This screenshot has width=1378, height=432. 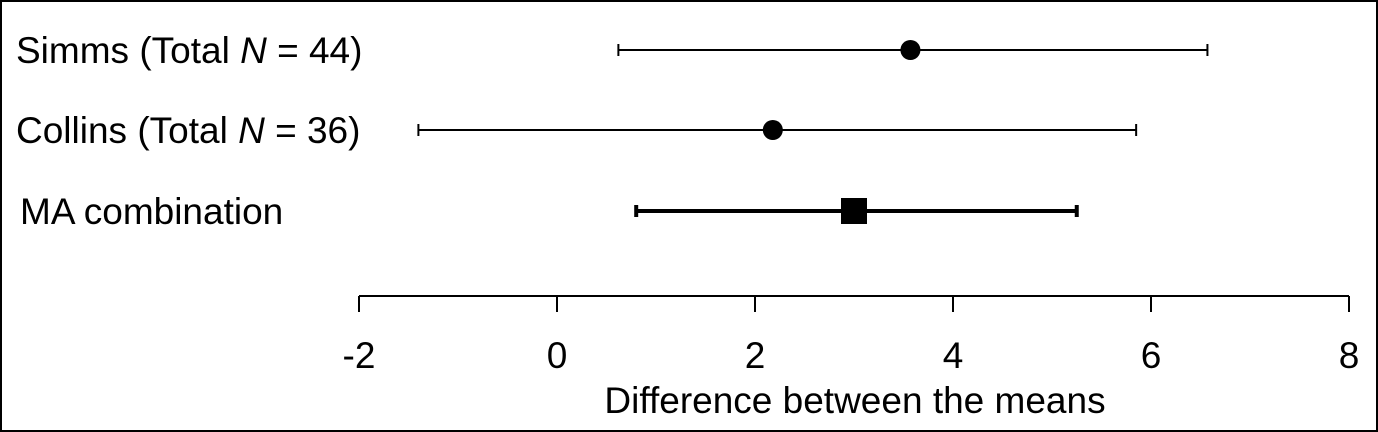 I want to click on x-tick-label: 2, so click(x=755, y=355).